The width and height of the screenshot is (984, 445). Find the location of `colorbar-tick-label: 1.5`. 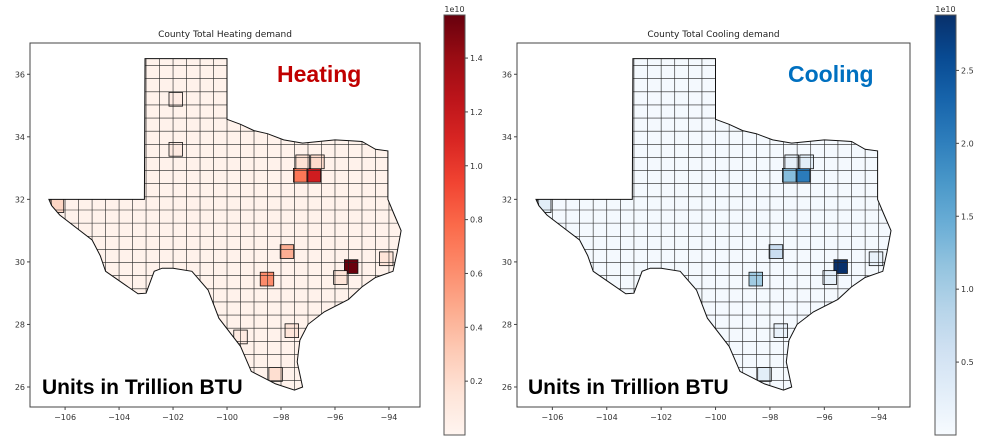

colorbar-tick-label: 1.5 is located at coordinates (967, 216).